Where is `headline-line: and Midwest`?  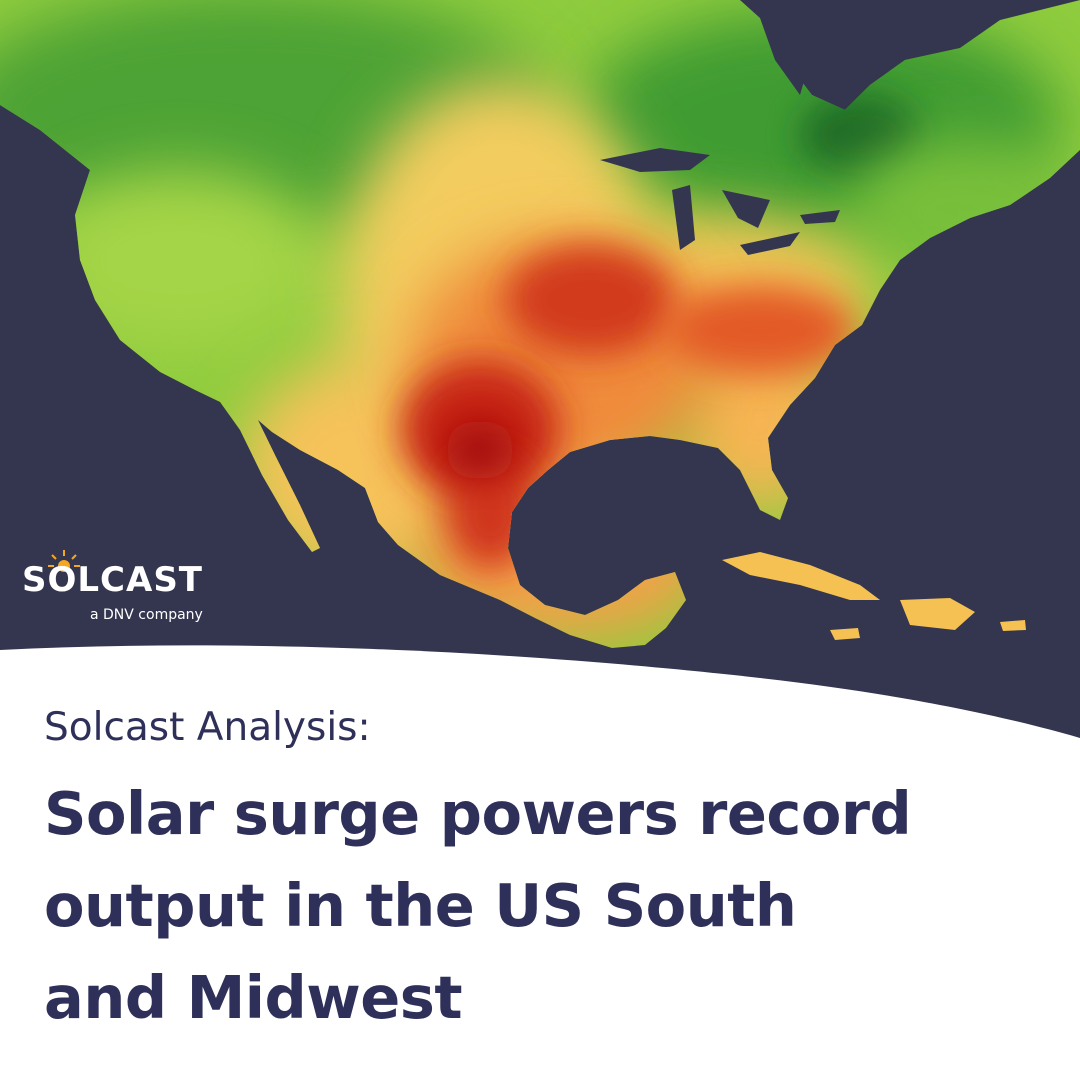
headline-line: and Midwest is located at coordinates (253, 997).